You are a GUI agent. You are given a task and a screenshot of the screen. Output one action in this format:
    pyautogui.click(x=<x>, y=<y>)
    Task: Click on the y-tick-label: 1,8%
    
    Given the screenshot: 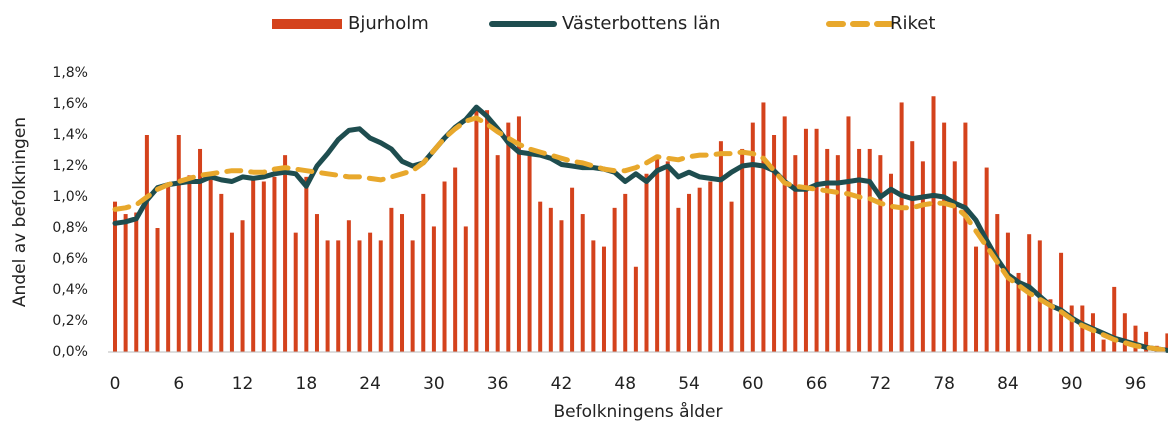 What is the action you would take?
    pyautogui.click(x=70, y=73)
    